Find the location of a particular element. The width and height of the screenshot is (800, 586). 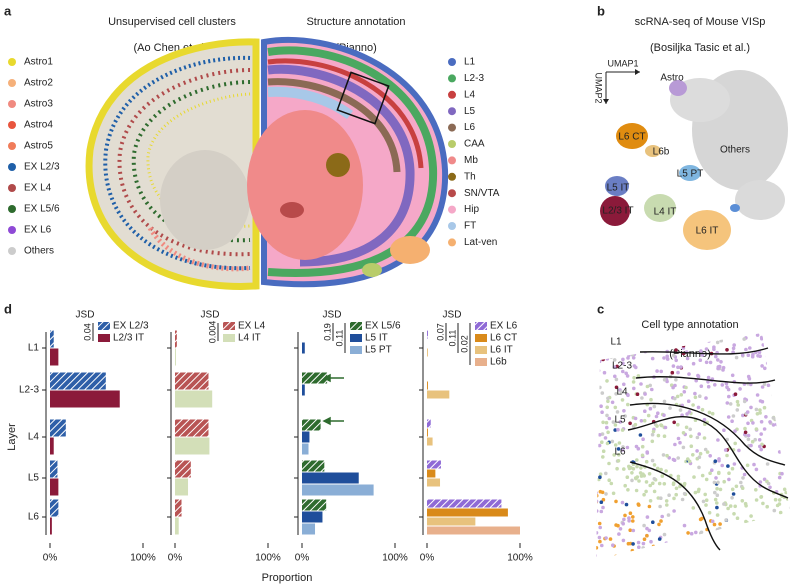

legend-label: L6 CT is located at coordinates (503, 338).